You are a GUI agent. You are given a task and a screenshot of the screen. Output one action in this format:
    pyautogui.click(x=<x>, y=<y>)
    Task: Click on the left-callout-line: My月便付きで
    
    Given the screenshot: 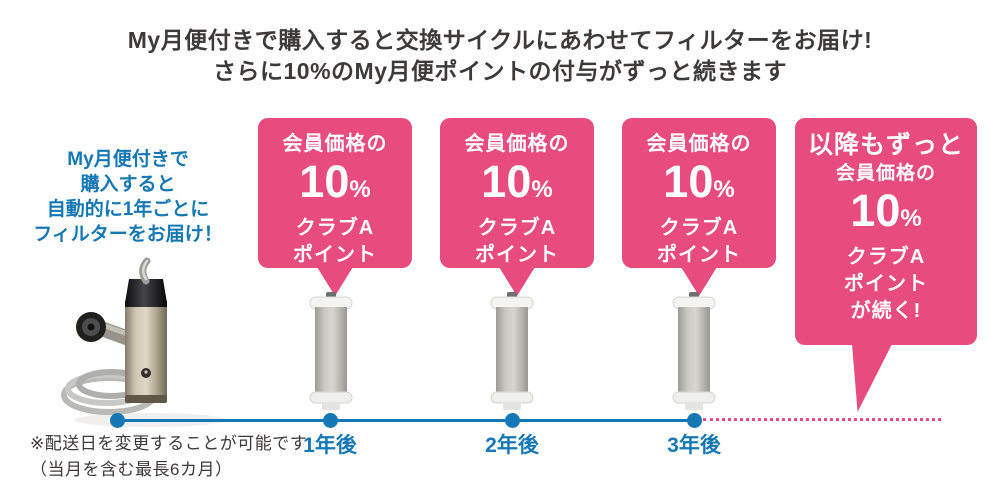 What is the action you would take?
    pyautogui.click(x=128, y=159)
    